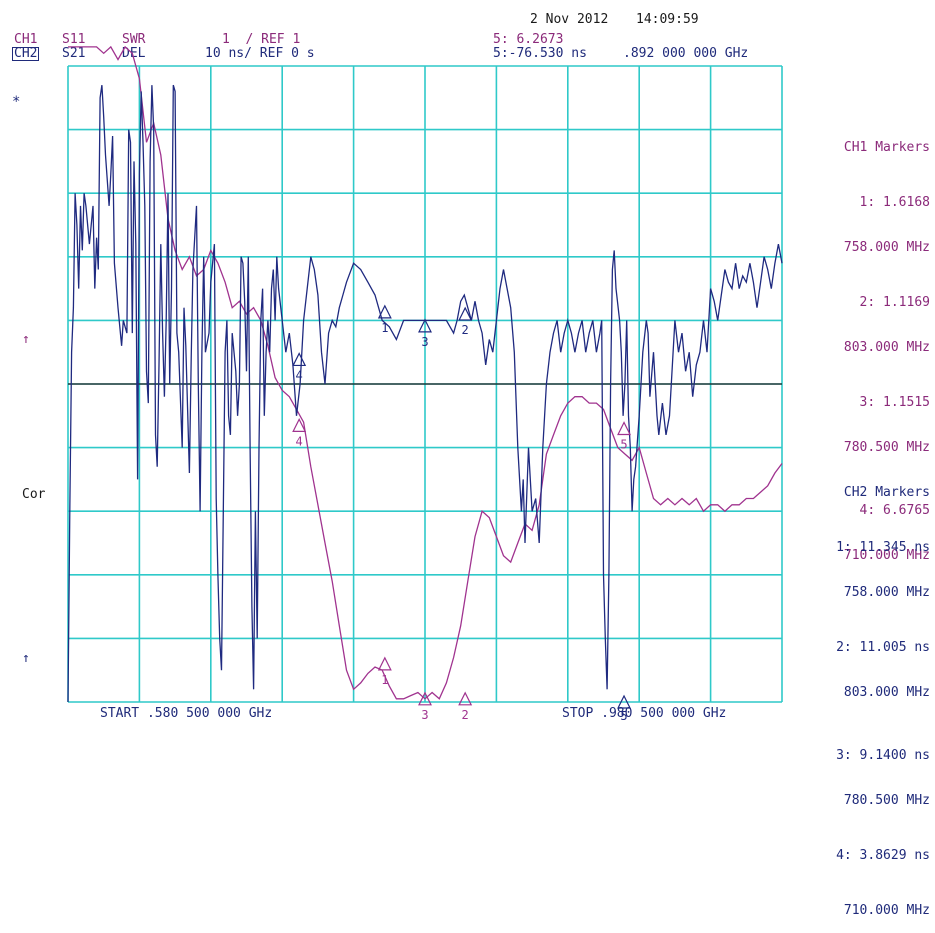 This screenshot has height=933, width=935. Describe the element at coordinates (260, 53) in the screenshot. I see `ch2-scale-label: 10 ns/ REF 0 s` at that location.